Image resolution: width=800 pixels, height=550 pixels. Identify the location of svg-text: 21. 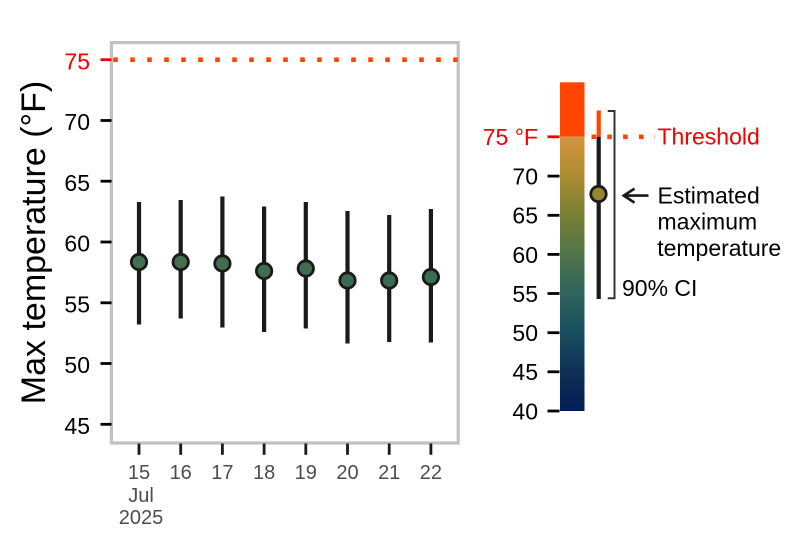
(389, 473).